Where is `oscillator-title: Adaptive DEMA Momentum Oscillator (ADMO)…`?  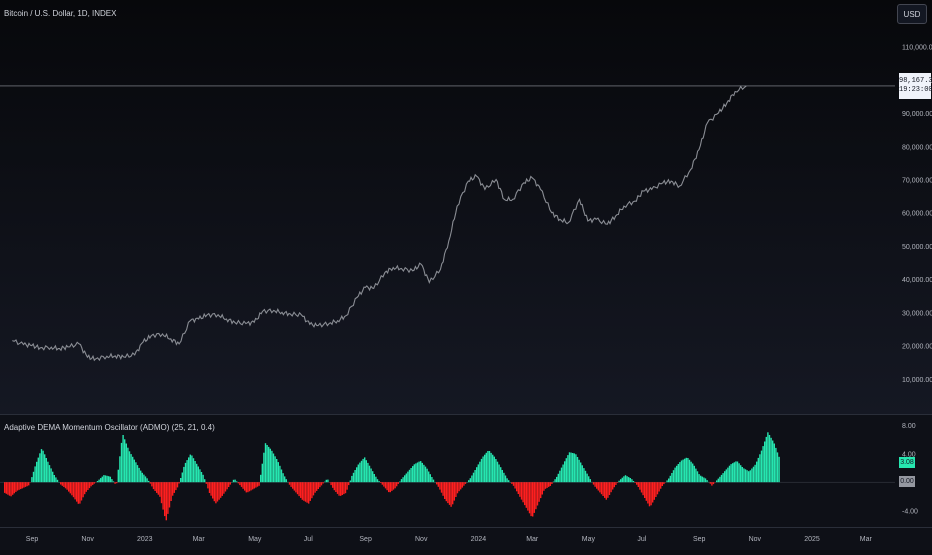
oscillator-title: Adaptive DEMA Momentum Oscillator (ADMO)… is located at coordinates (109, 427).